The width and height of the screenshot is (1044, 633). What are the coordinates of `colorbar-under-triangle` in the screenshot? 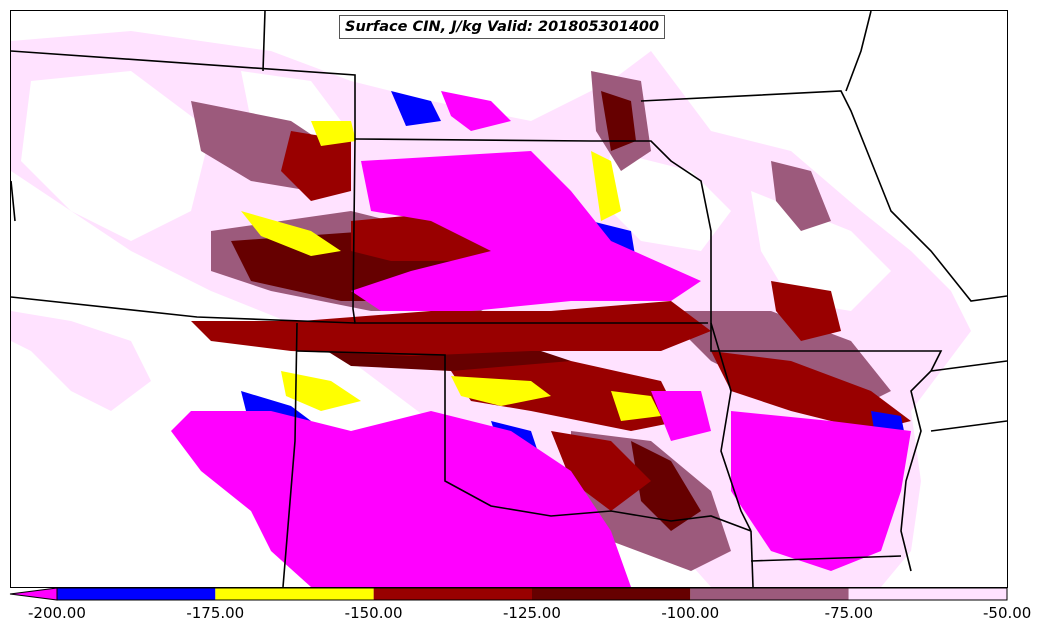 It's located at (33, 594).